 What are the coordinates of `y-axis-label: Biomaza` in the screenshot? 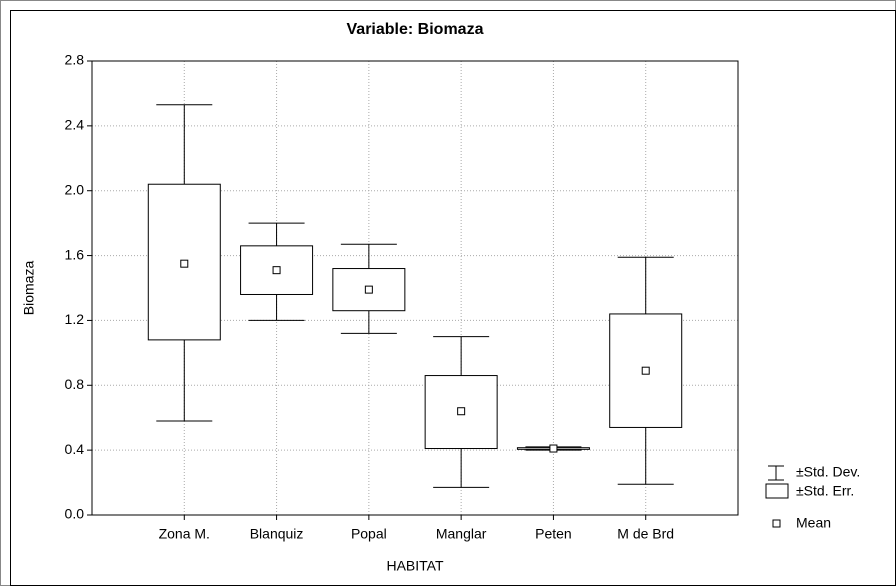 It's located at (29, 288).